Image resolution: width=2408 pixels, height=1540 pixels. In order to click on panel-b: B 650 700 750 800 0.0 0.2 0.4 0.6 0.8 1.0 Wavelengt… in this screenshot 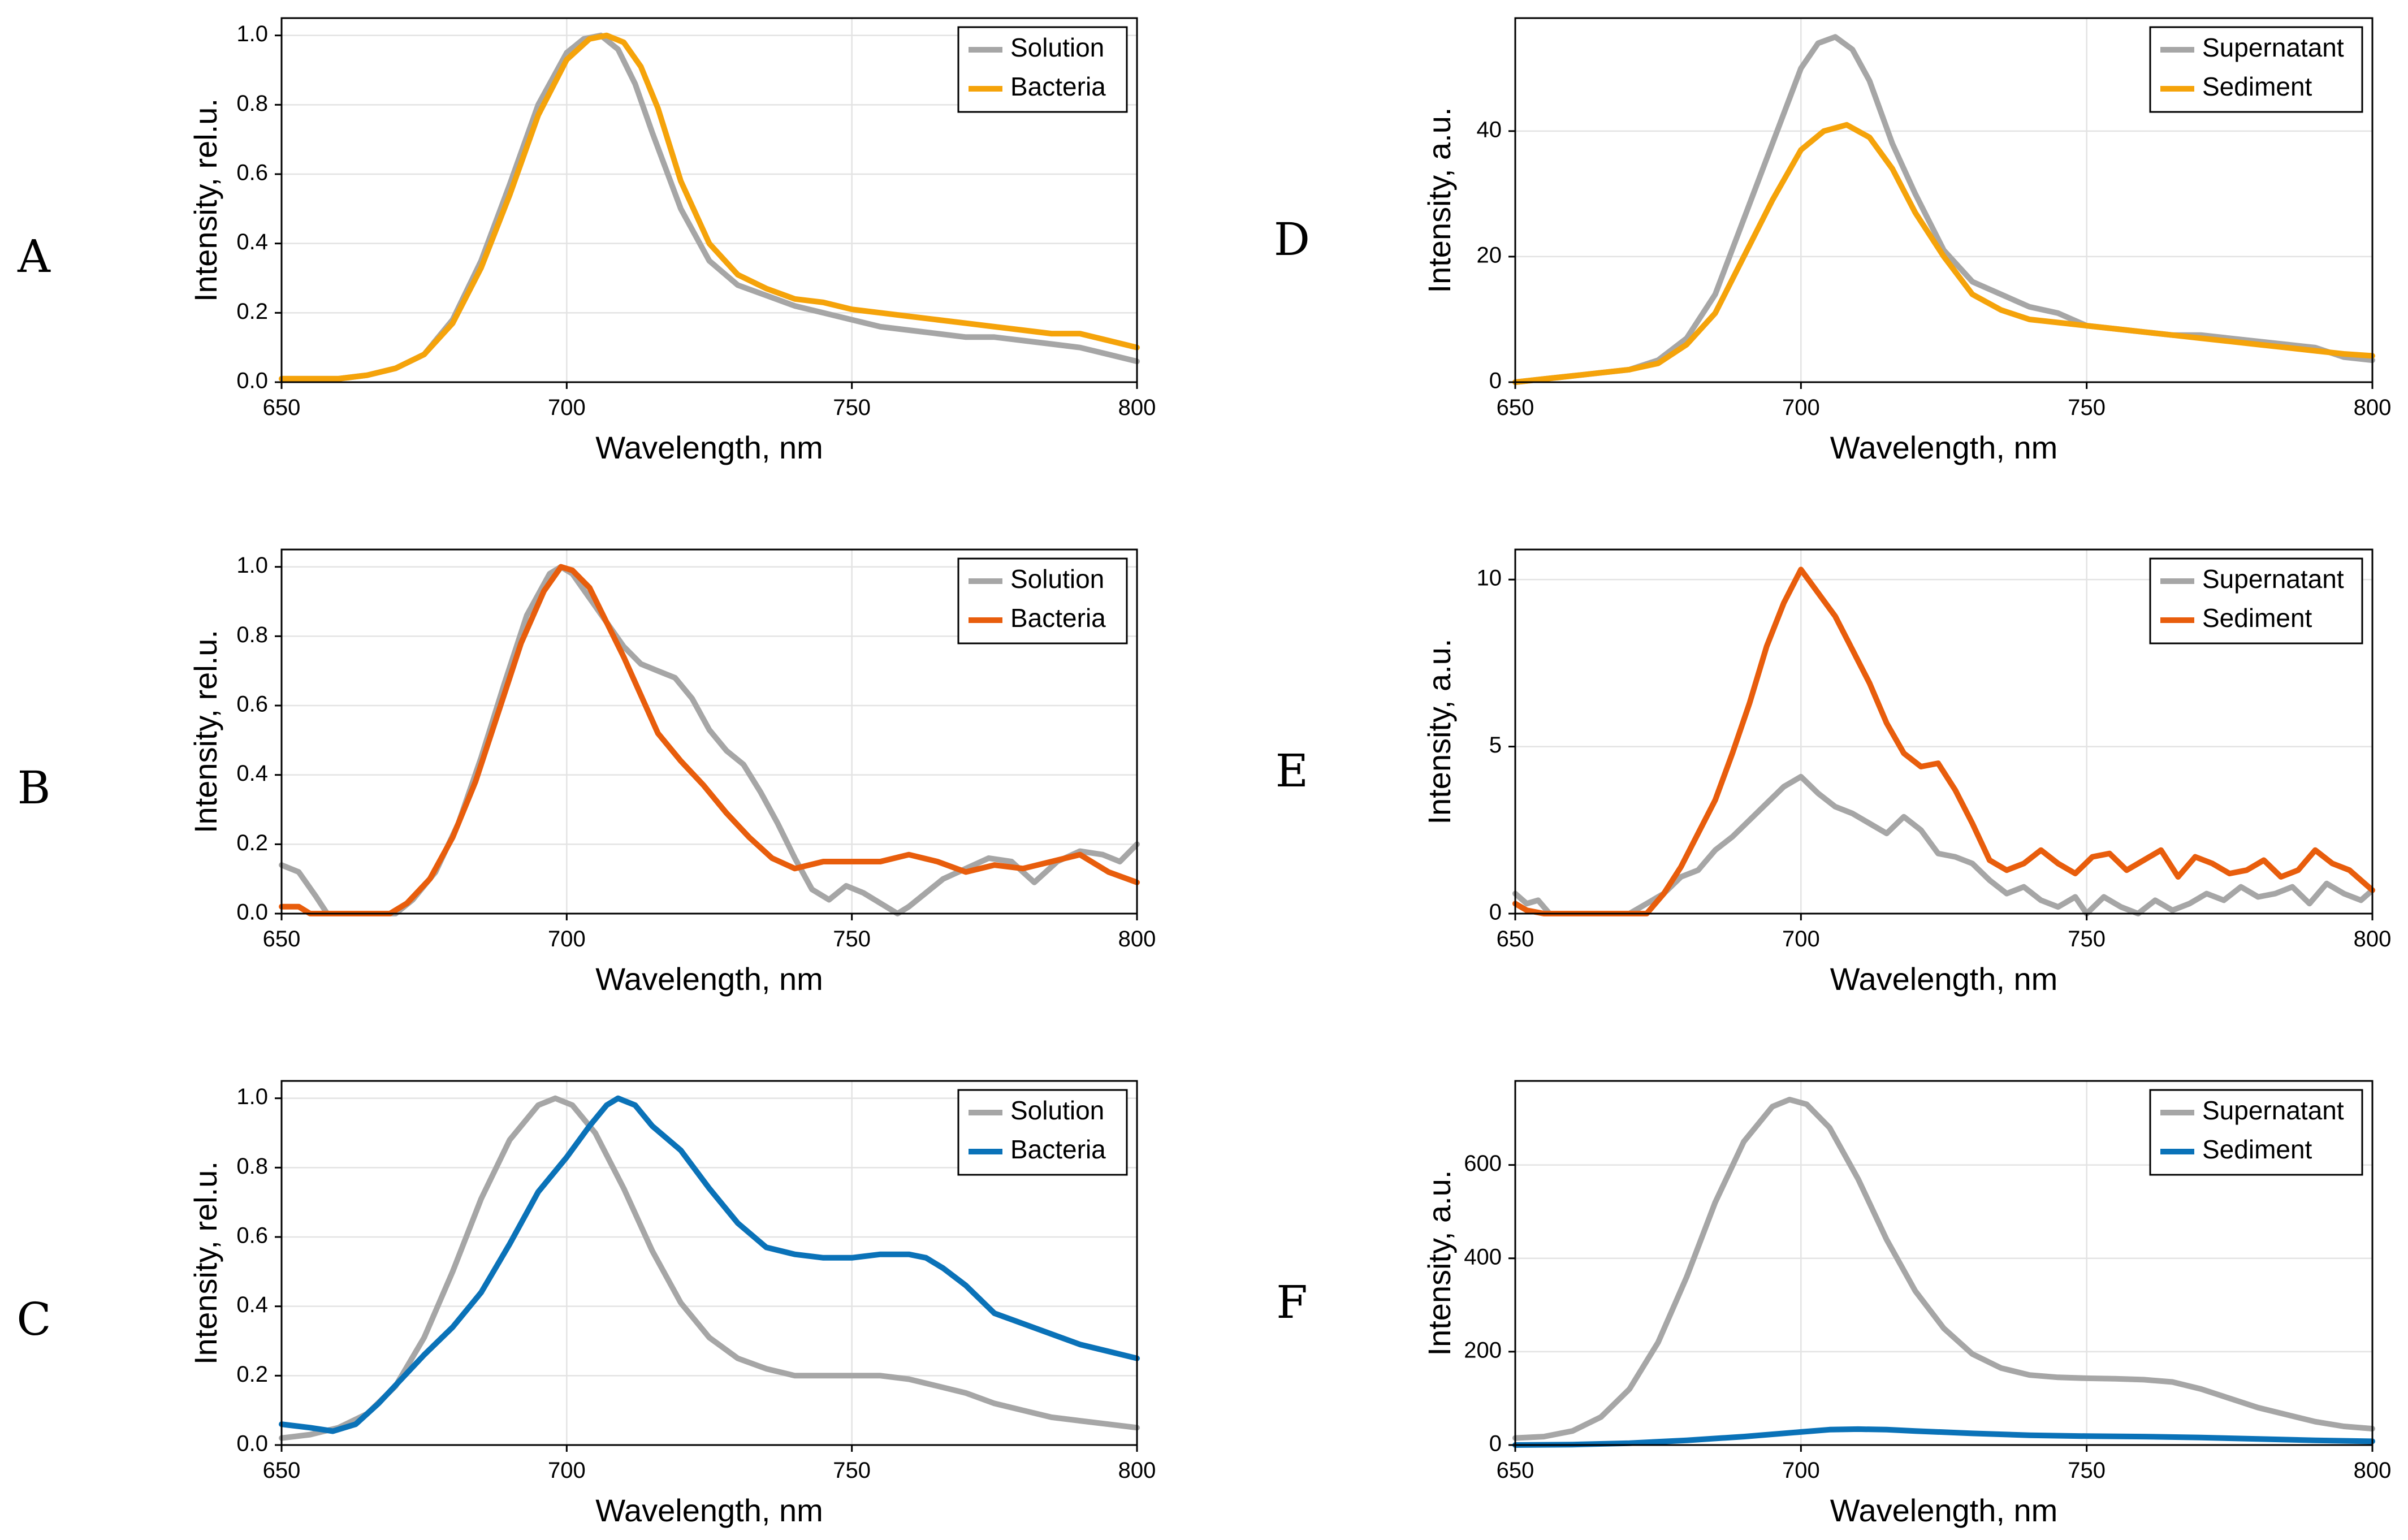, I will do `click(587, 772)`.